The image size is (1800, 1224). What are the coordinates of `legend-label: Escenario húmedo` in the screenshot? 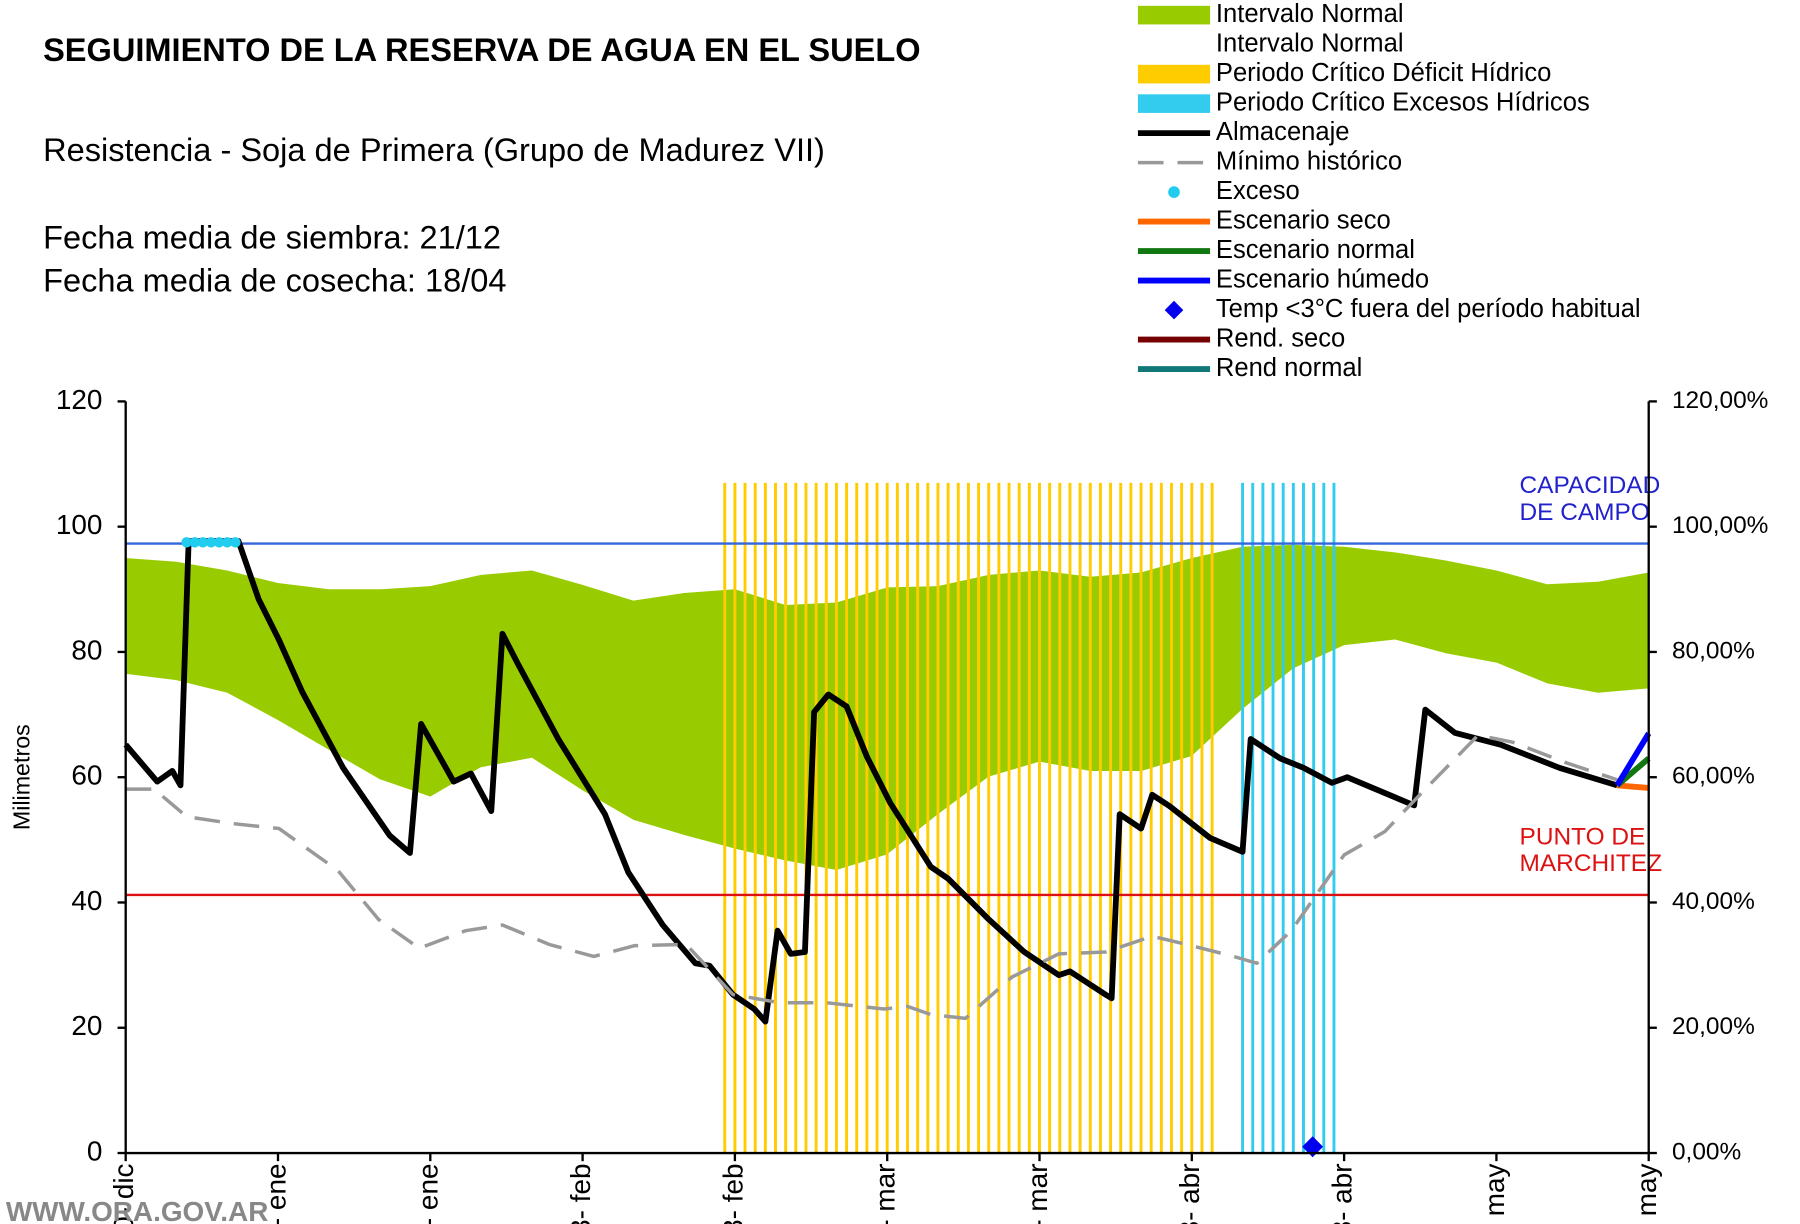 It's located at (1322, 279).